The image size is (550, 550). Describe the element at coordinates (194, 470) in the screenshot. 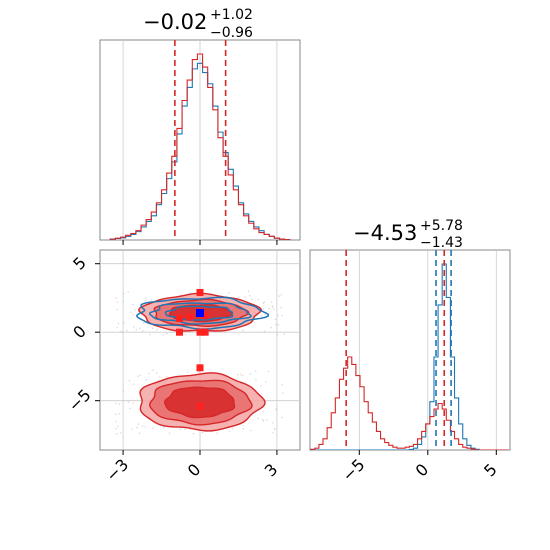

I see `joint-xtick-label-1: 0` at that location.